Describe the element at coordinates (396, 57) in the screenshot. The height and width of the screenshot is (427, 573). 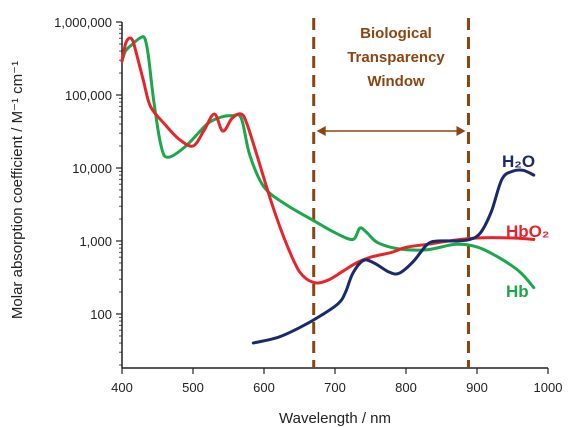
I see `window-label-line-2: Transparency` at that location.